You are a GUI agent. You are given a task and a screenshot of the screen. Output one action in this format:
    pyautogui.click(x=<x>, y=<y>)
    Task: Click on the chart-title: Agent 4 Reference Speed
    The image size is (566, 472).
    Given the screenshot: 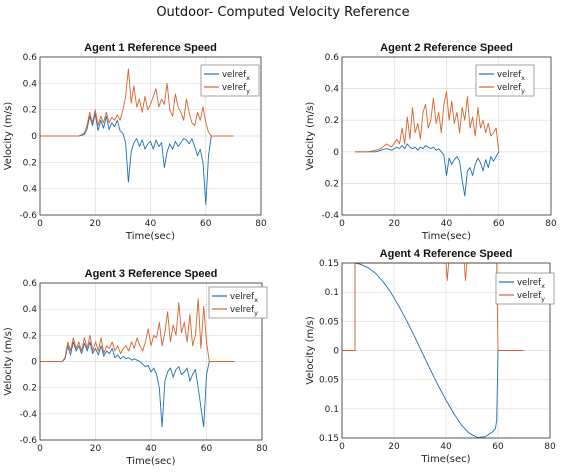 What is the action you would take?
    pyautogui.click(x=446, y=254)
    